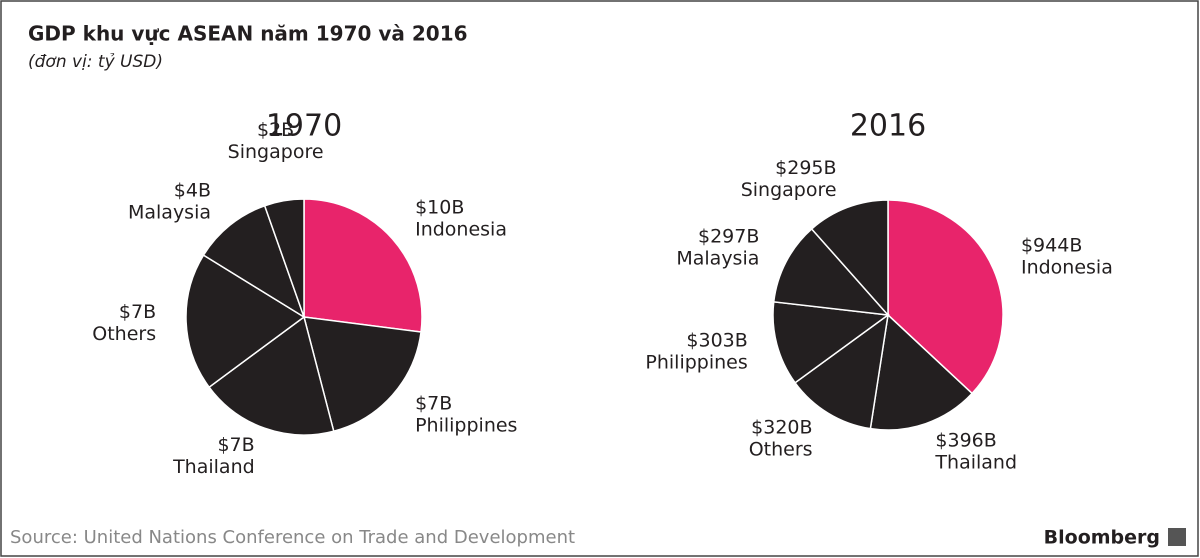 This screenshot has height=558, width=1200. What do you see at coordinates (192, 190) in the screenshot?
I see `value-label: $4B` at bounding box center [192, 190].